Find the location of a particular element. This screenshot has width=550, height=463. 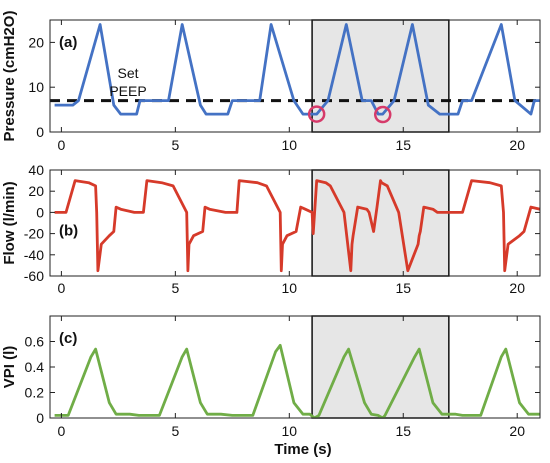

y-tick-label: -20 is located at coordinates (34, 234).